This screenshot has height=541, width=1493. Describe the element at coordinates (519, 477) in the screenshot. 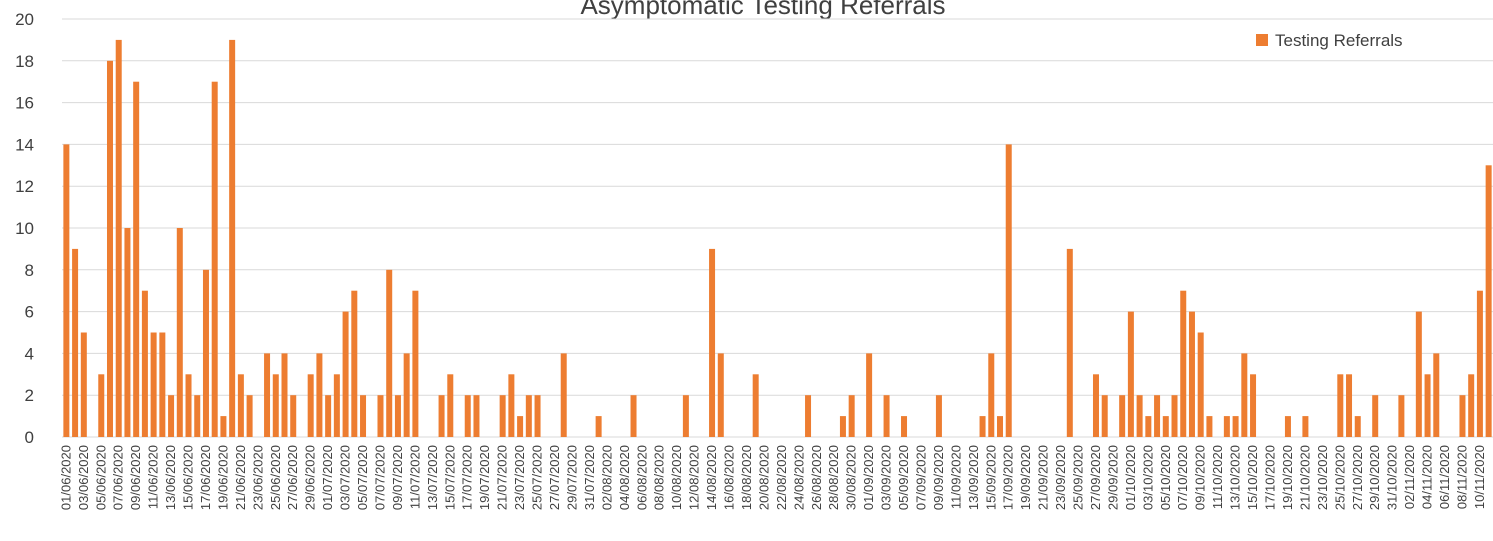

I see `x-tick-label: 23/07/2020` at that location.